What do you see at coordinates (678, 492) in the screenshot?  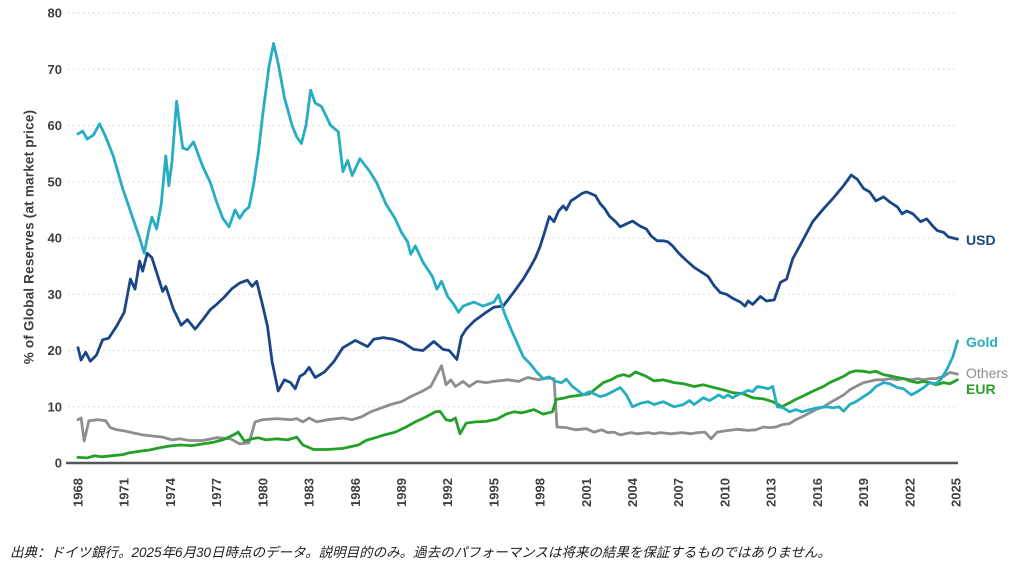 I see `x-tick-label: 2007` at bounding box center [678, 492].